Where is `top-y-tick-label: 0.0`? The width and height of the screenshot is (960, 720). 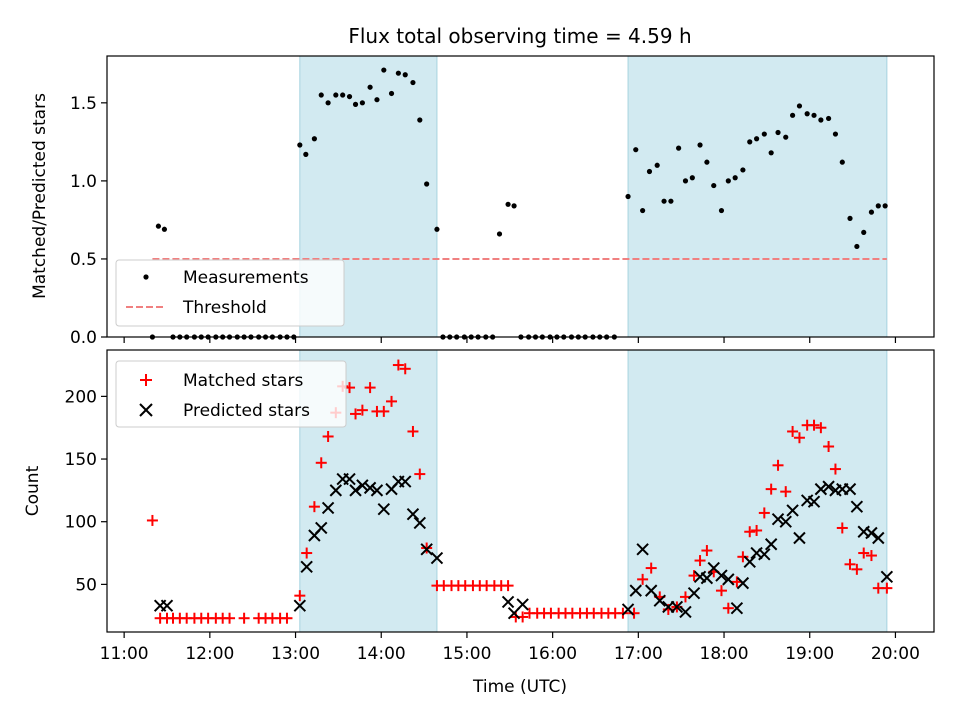 top-y-tick-label: 0.0 is located at coordinates (83, 338).